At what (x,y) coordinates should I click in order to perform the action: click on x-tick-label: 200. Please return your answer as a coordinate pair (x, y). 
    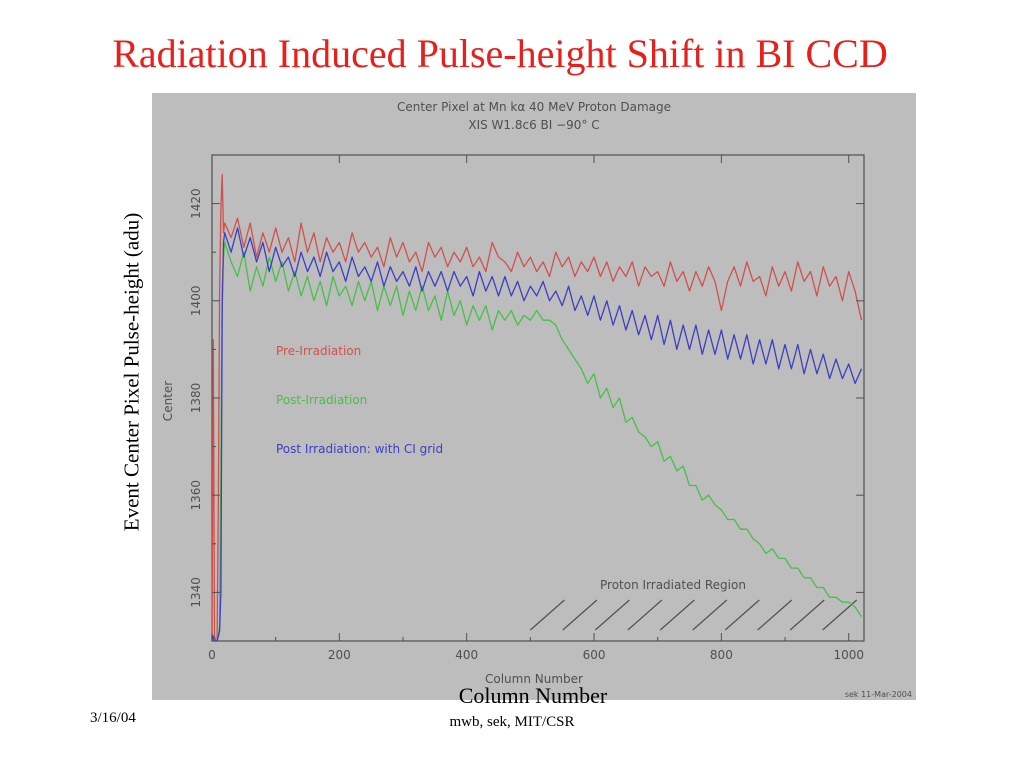
    Looking at the image, I should click on (339, 655).